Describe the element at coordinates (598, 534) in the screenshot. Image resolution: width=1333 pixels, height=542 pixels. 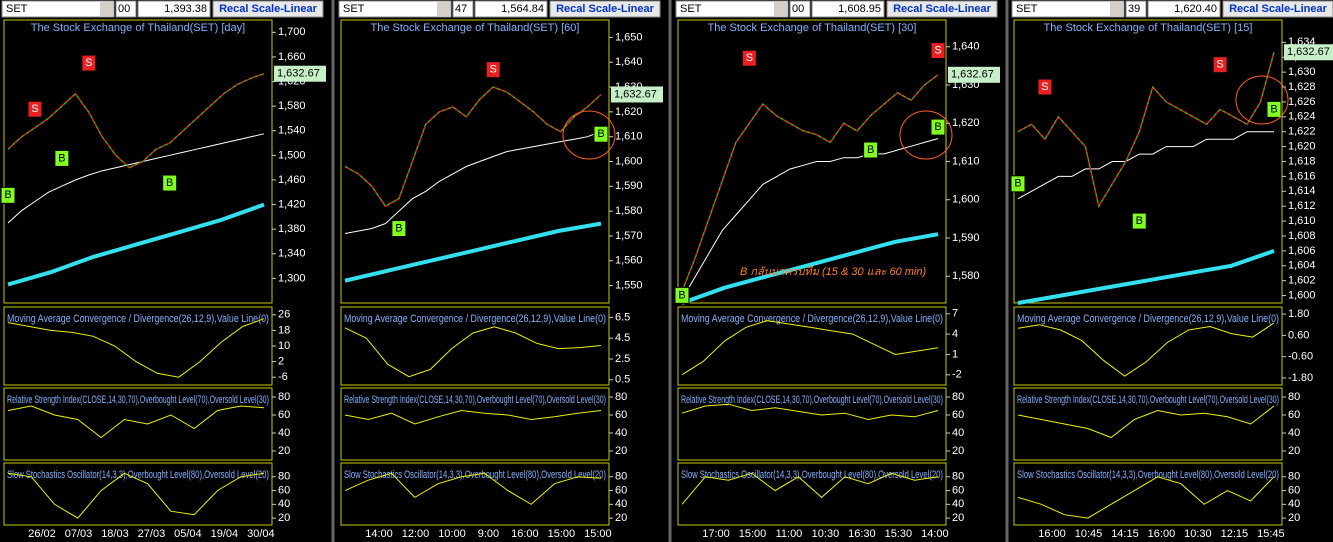
I see `x-tick-label: 15:00` at that location.